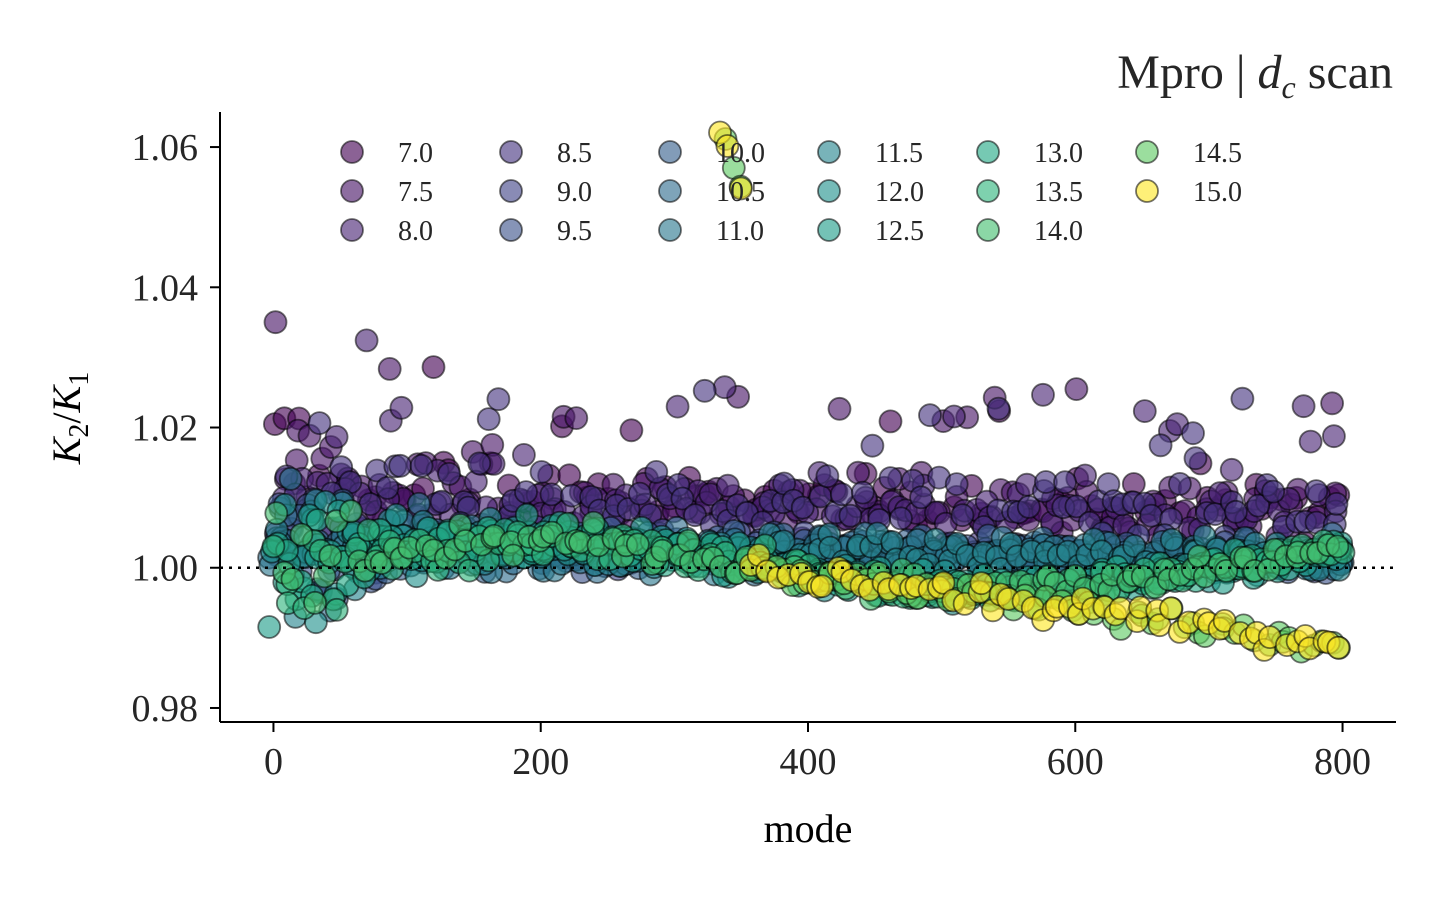 This screenshot has height=900, width=1440. I want to click on x-tick-label: 600, so click(1075, 762).